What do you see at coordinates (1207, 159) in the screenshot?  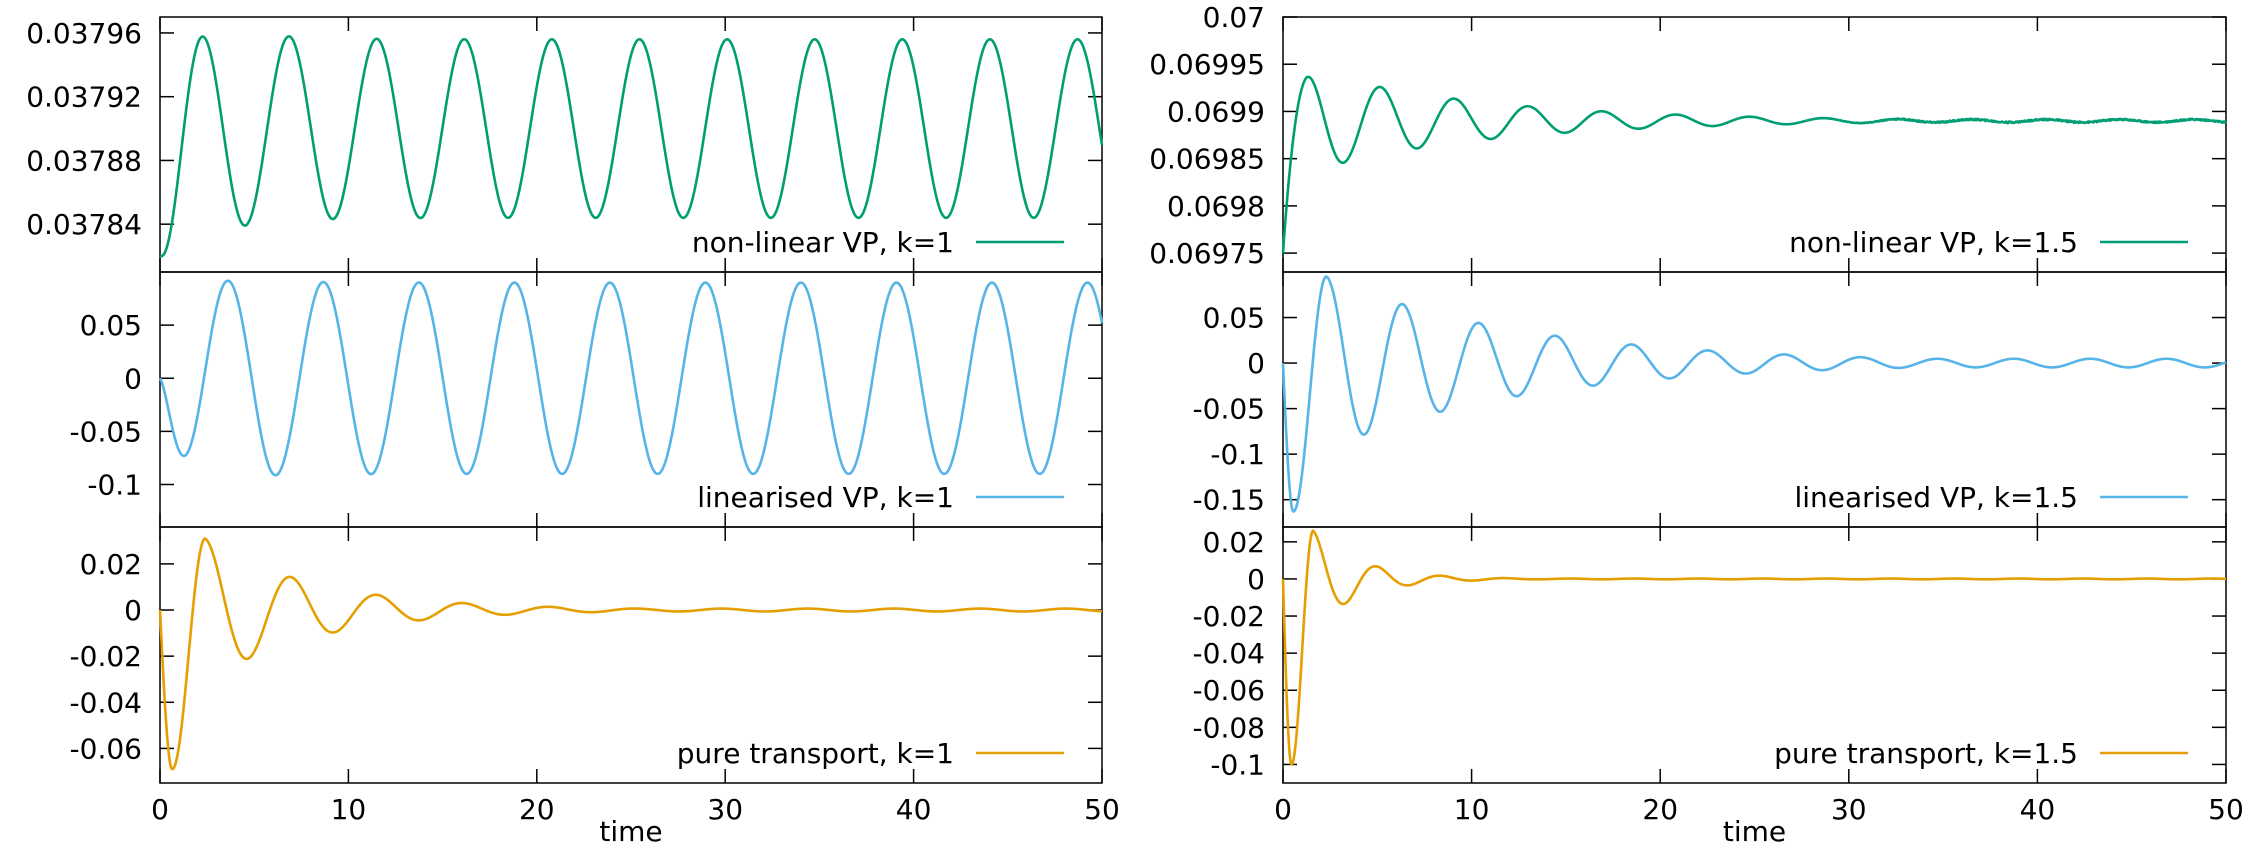 I see `y-tick-label: 0.06985` at bounding box center [1207, 159].